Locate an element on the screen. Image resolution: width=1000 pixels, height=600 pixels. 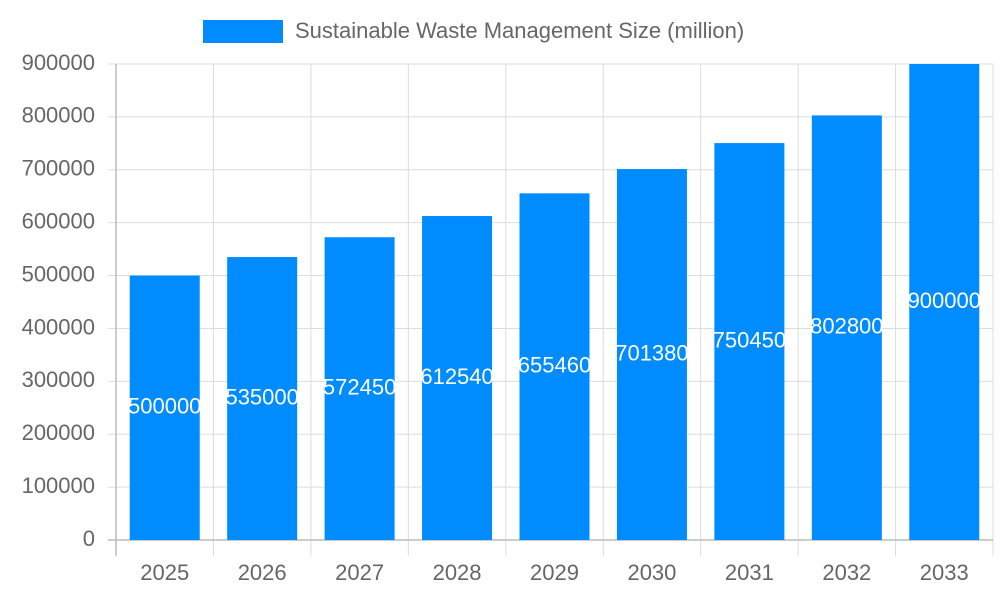
data-label: 535000 is located at coordinates (261, 396).